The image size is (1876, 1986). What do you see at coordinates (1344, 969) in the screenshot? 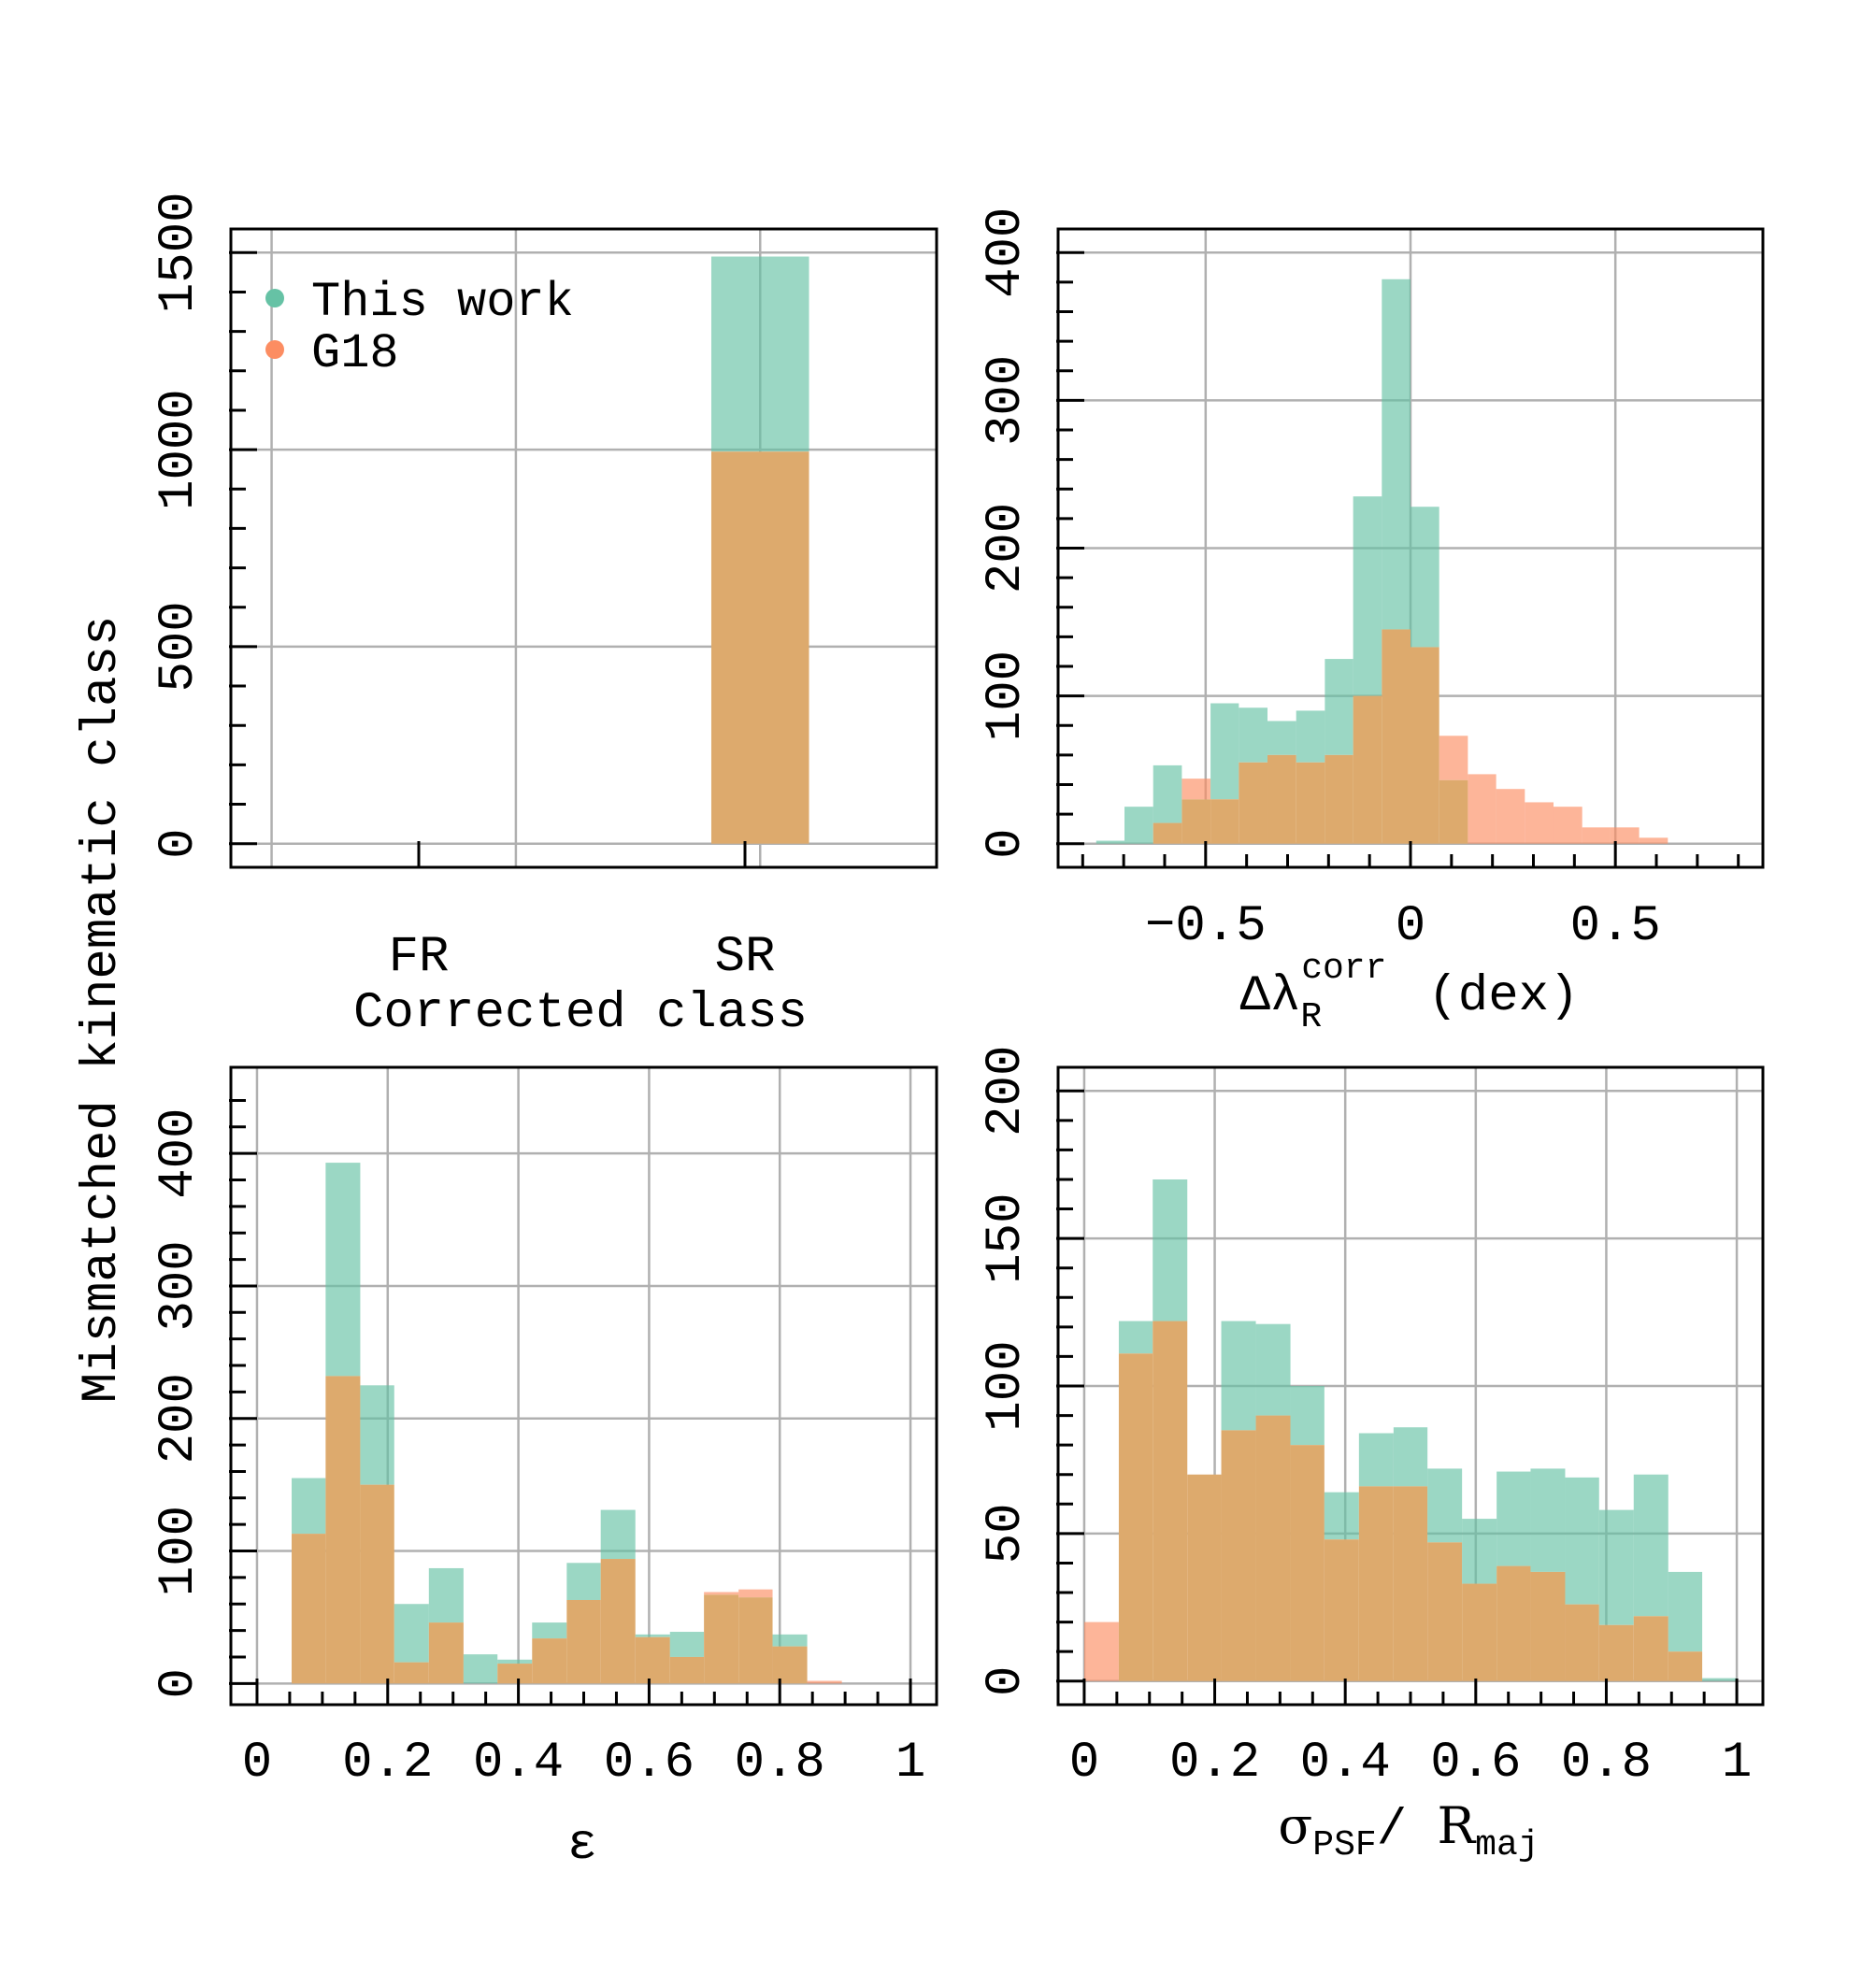
I see `xlabel-dlambda-sup: corr` at bounding box center [1344, 969].